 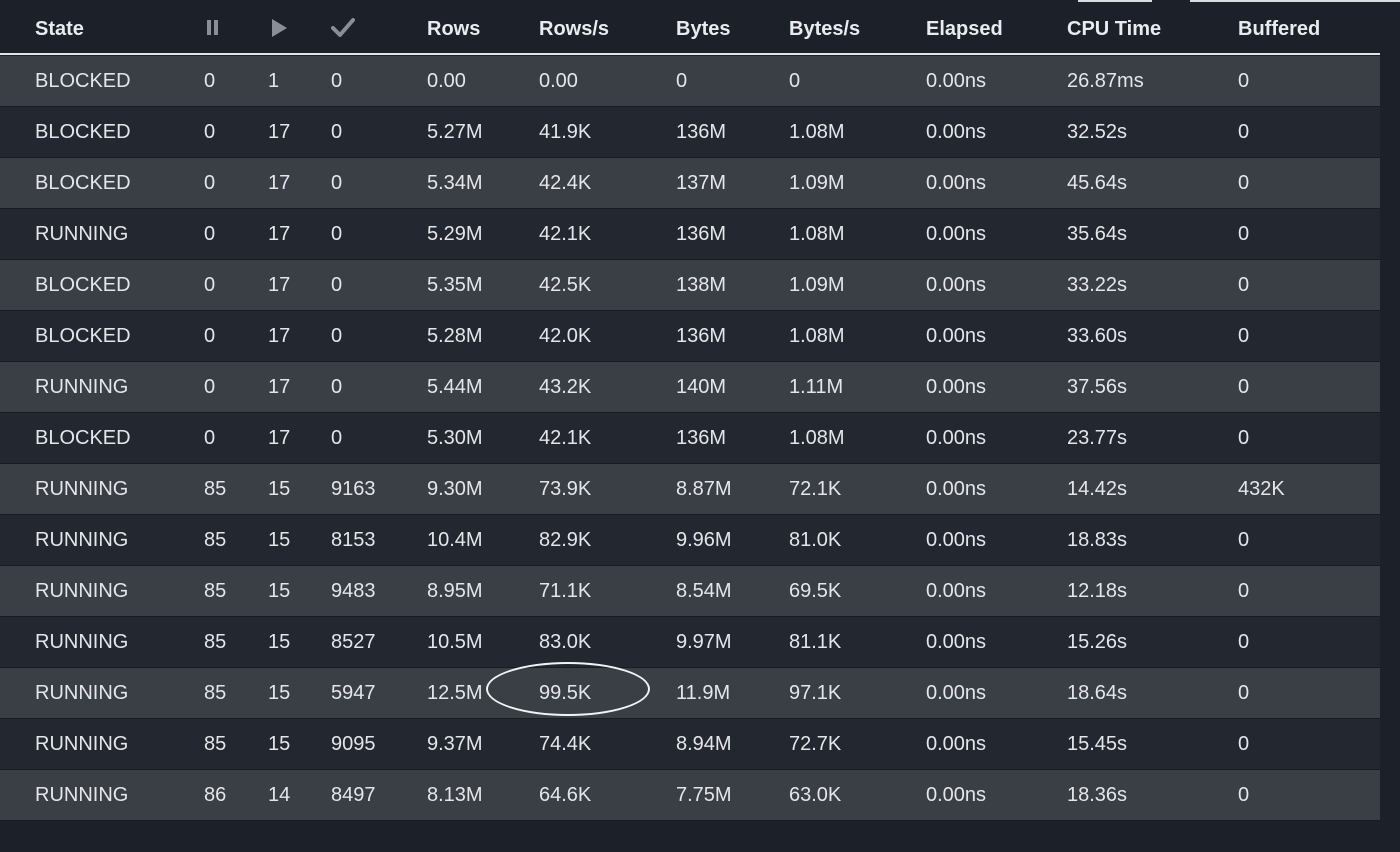 What do you see at coordinates (343, 30) in the screenshot?
I see `checkmark-icon` at bounding box center [343, 30].